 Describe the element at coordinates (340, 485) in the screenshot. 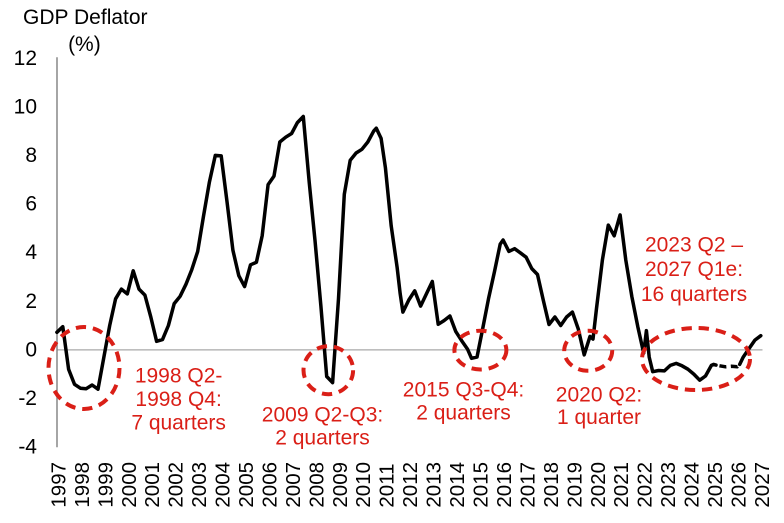

I see `svg-text: 2009` at that location.